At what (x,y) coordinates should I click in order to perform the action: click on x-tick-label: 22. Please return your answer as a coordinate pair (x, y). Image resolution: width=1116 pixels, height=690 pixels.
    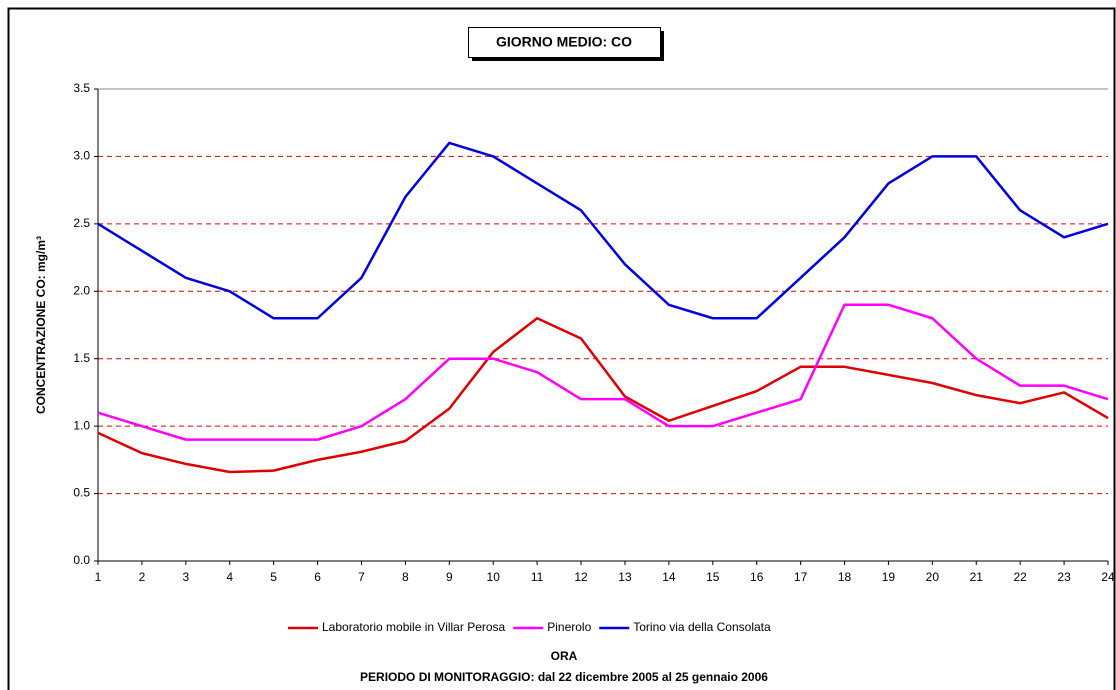
    Looking at the image, I should click on (1020, 577).